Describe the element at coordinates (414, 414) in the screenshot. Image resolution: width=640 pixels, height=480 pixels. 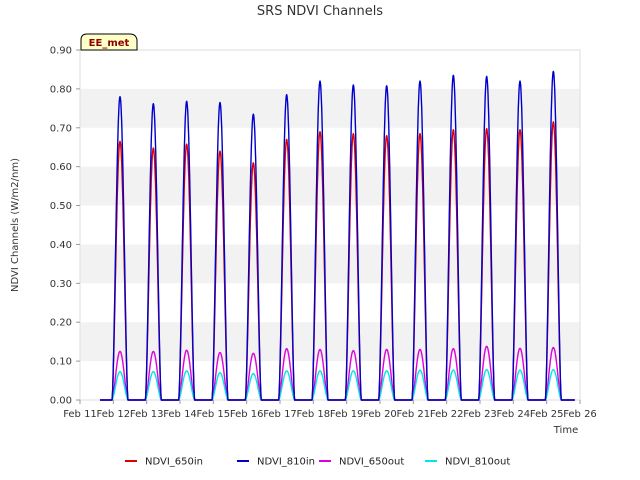
I see `x-tick-label: Feb 21` at that location.